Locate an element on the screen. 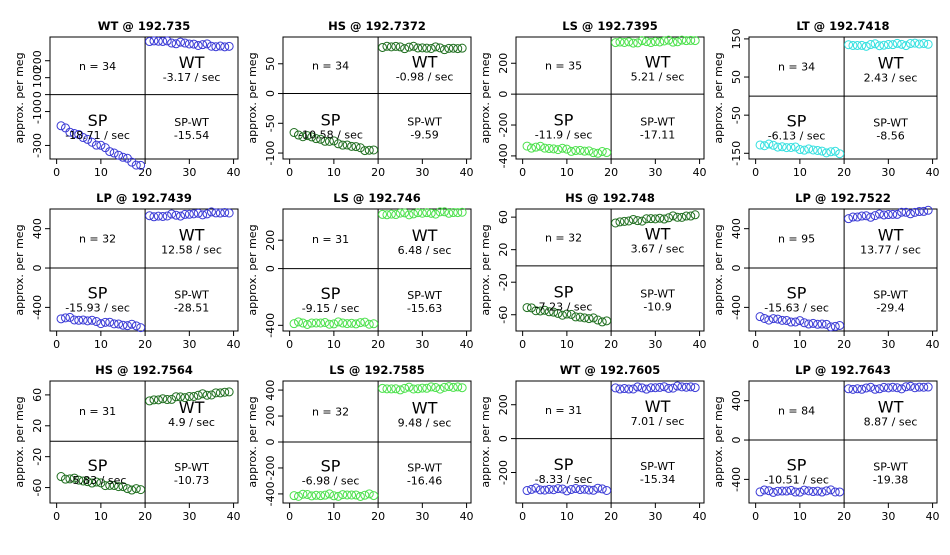 The width and height of the screenshot is (950, 555). y-tick-label: -60 is located at coordinates (503, 315).